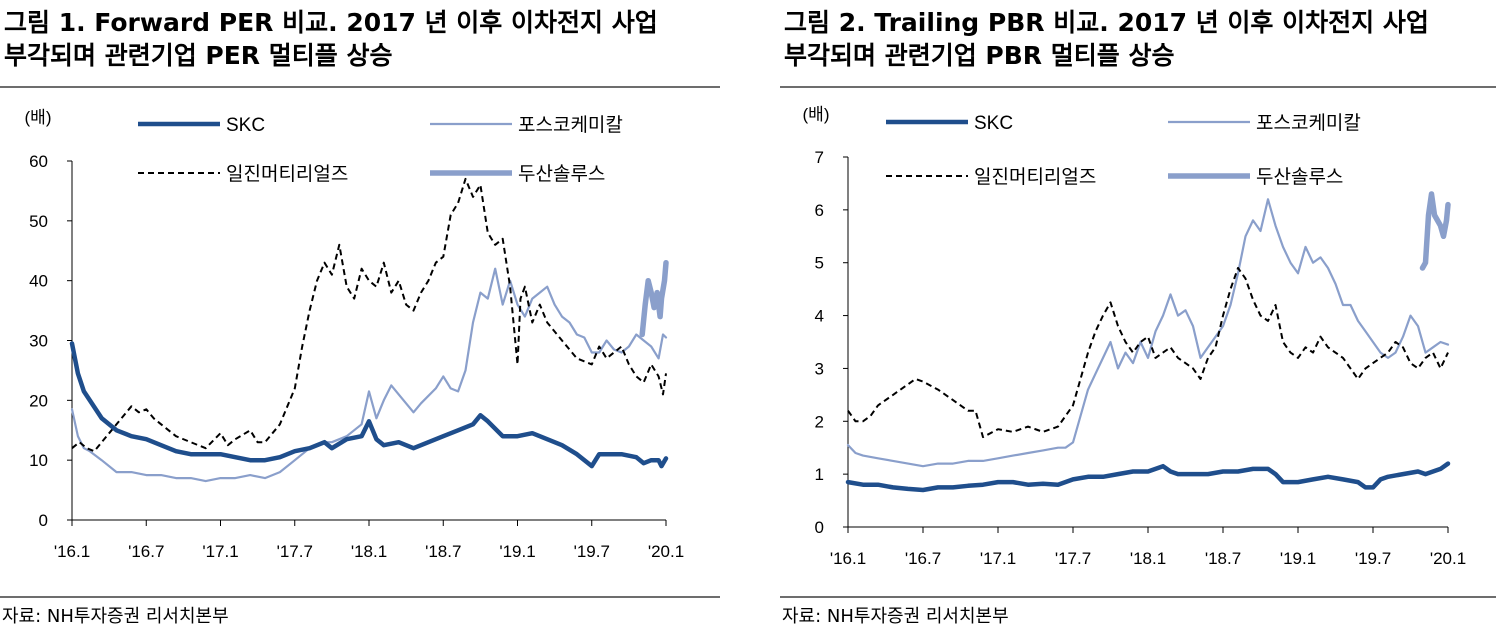 This screenshot has height=643, width=1499. Describe the element at coordinates (38, 221) in the screenshot. I see `y-tick-label: 50` at that location.